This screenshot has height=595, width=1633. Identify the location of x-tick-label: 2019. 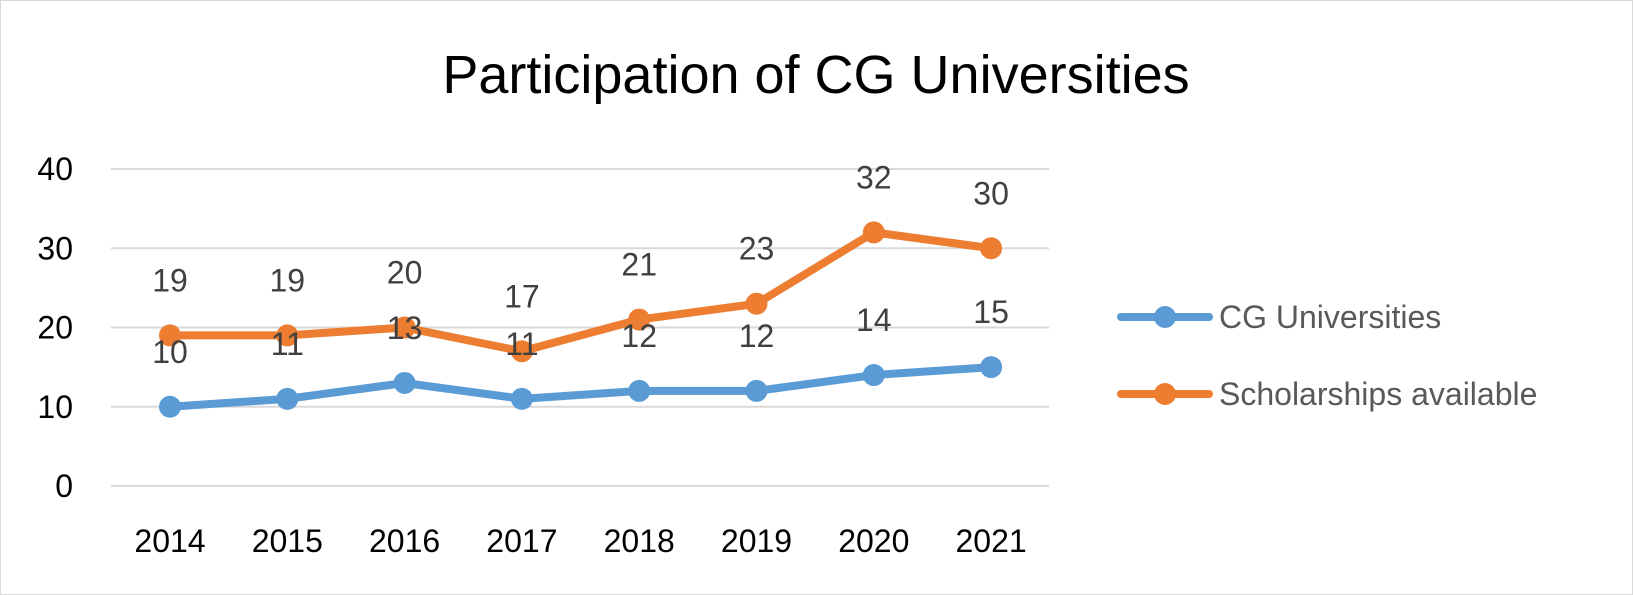
(756, 541).